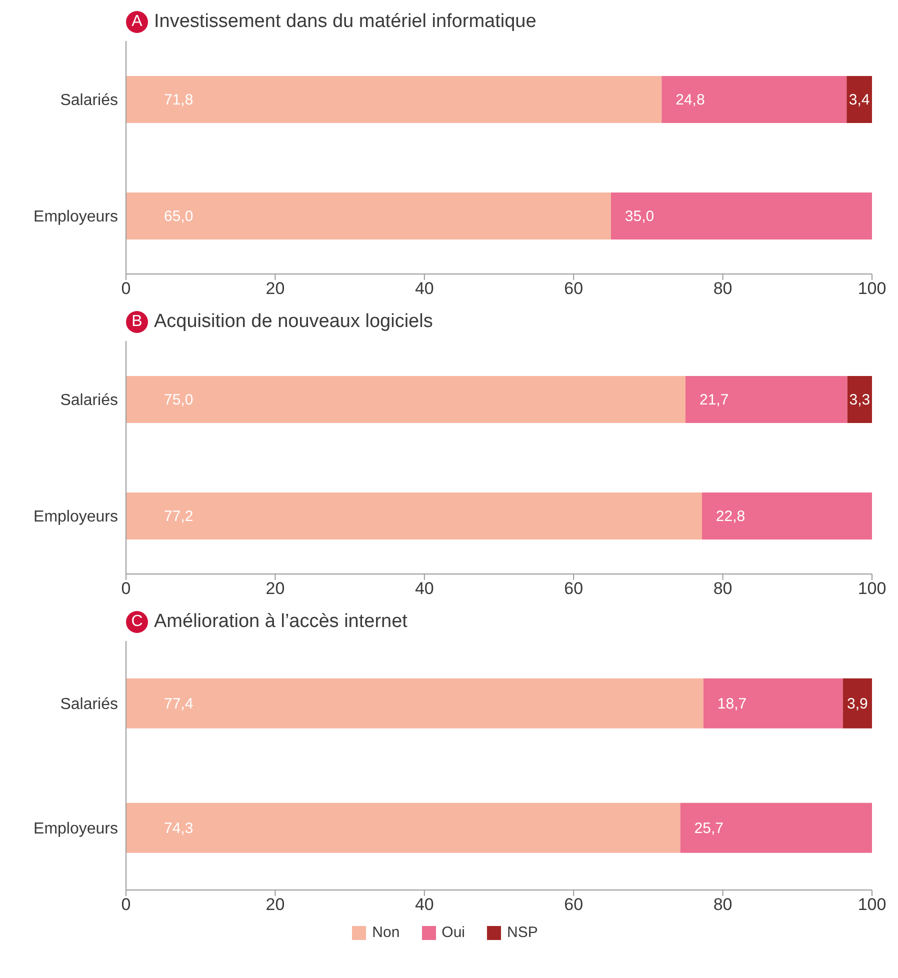  Describe the element at coordinates (137, 622) in the screenshot. I see `text: C` at that location.